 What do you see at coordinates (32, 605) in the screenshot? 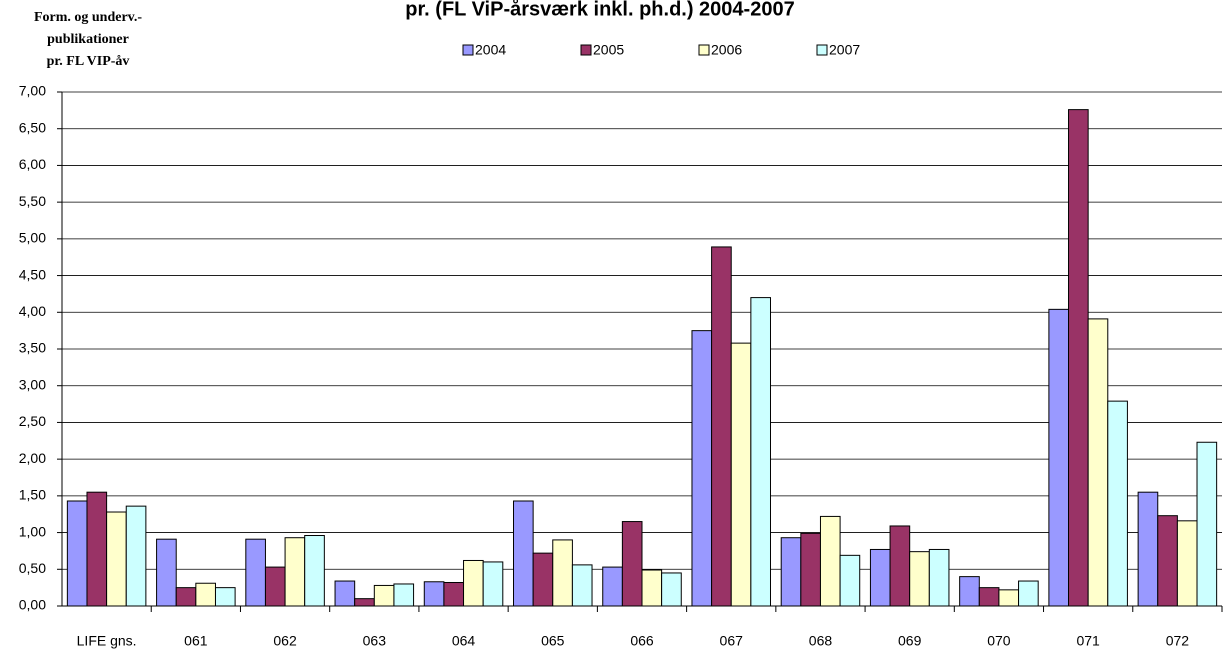
I see `y-tick-label: 0,00` at bounding box center [32, 605].